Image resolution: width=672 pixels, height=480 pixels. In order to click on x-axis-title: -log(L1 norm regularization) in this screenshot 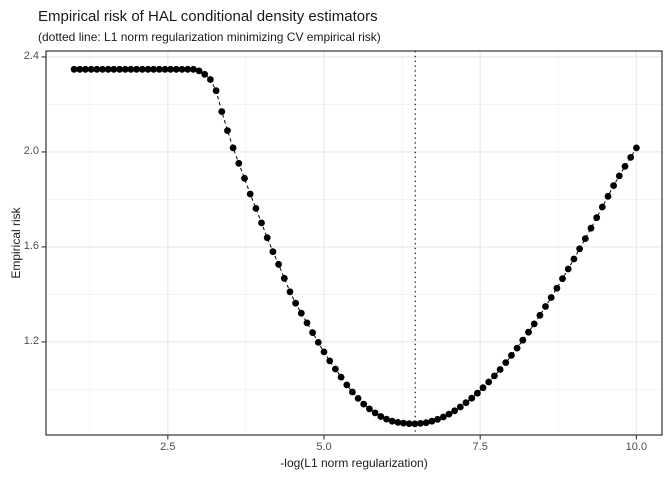, I will do `click(354, 463)`.